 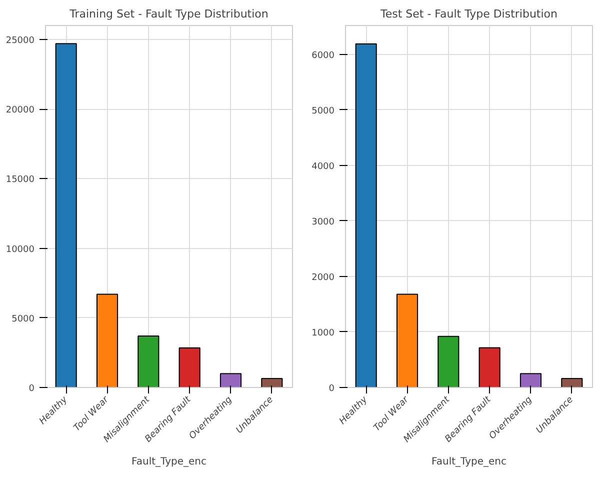 What do you see at coordinates (20, 111) in the screenshot?
I see `y-tick-label: 20000` at bounding box center [20, 111].